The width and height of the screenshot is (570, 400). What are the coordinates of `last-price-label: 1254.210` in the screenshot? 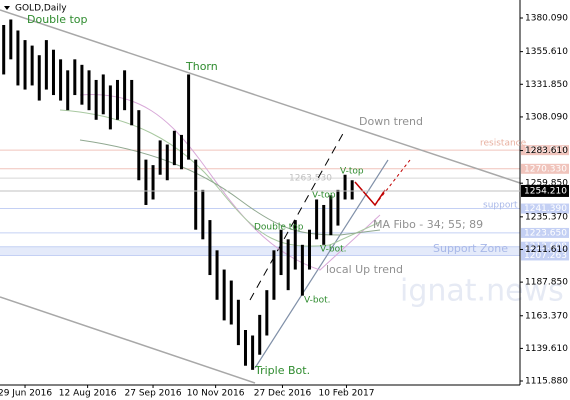 It's located at (545, 191).